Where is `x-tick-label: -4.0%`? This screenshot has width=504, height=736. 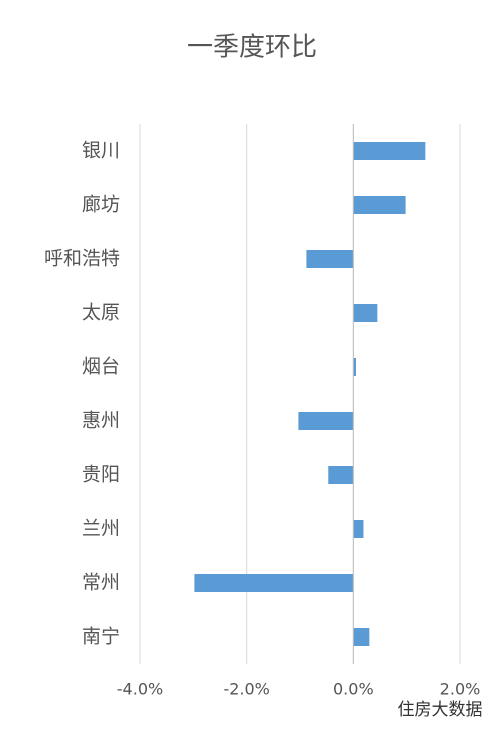
x-tick-label: -4.0% is located at coordinates (140, 689).